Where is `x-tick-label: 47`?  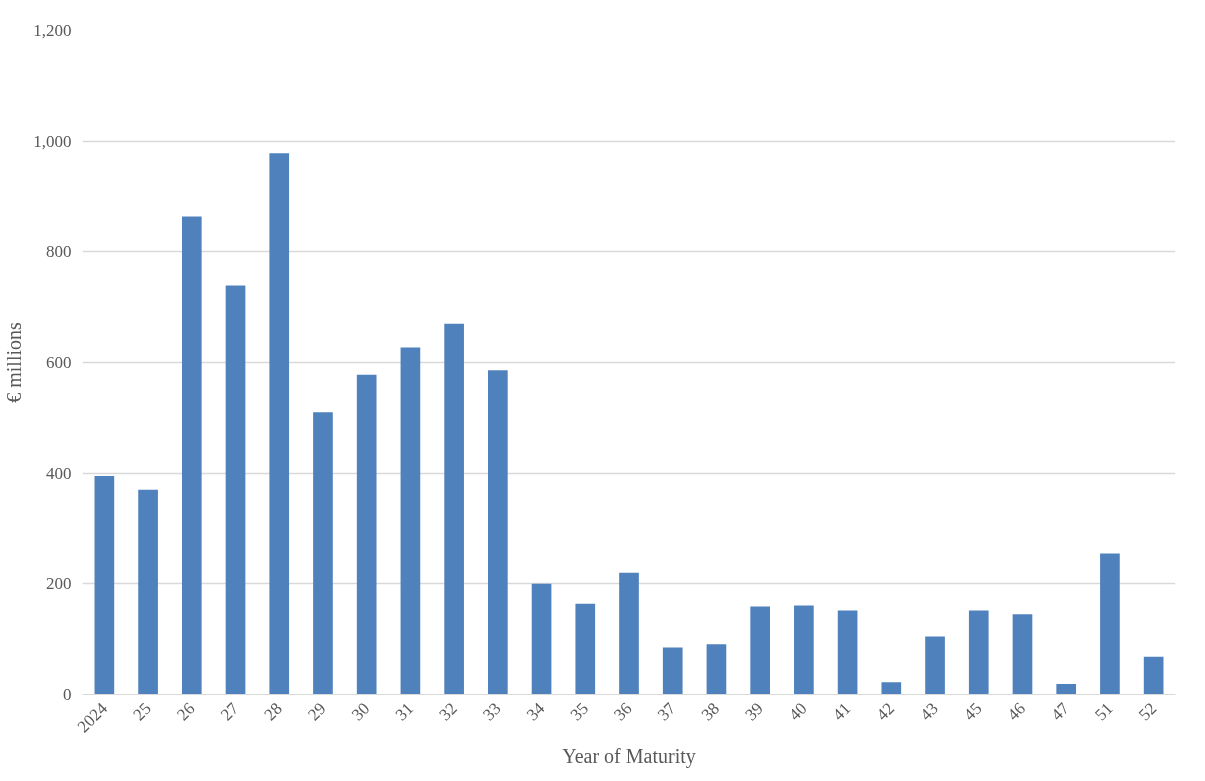 x-tick-label: 47 is located at coordinates (1060, 711).